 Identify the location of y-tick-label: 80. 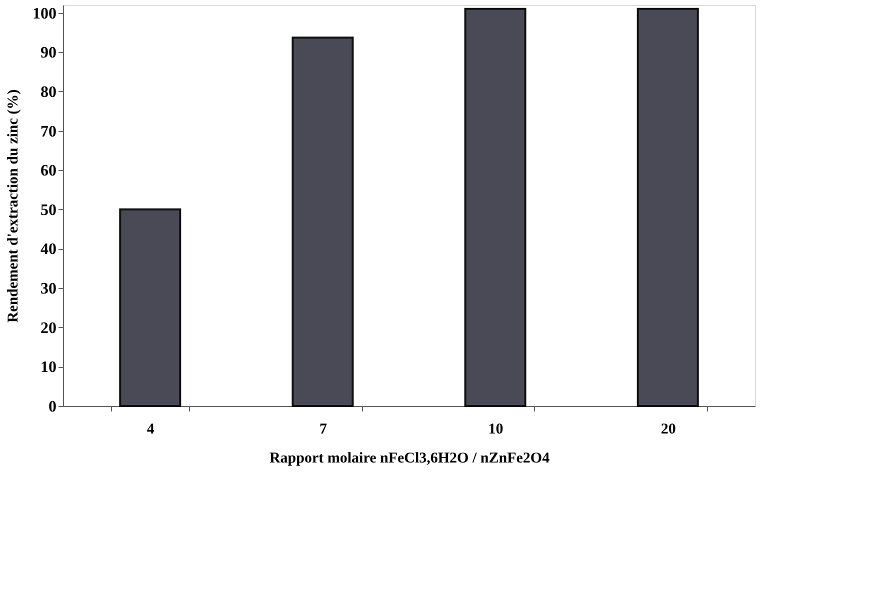
(48, 92).